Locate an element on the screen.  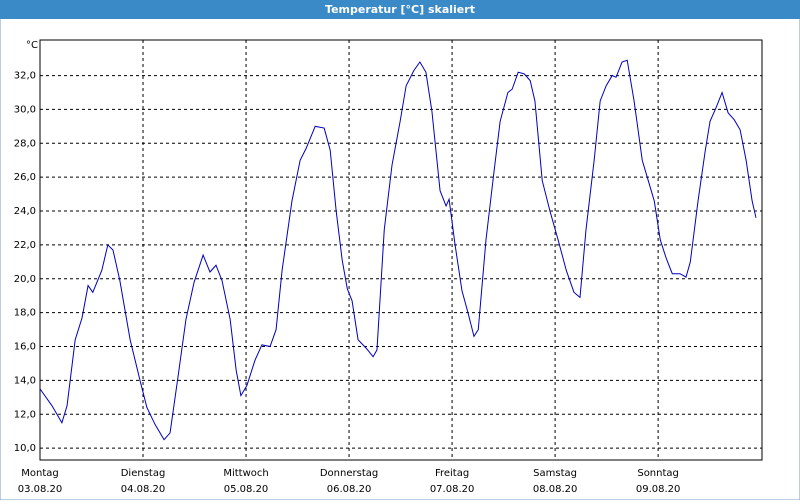
x-tick-day: Freitag is located at coordinates (452, 473).